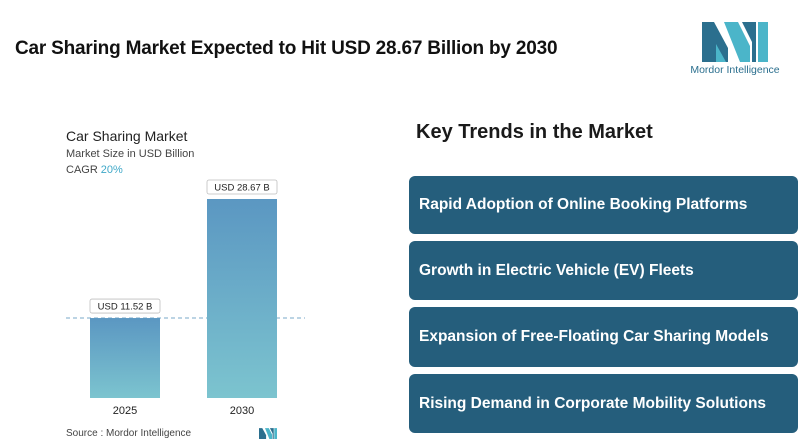 The width and height of the screenshot is (800, 447). What do you see at coordinates (242, 411) in the screenshot?
I see `x-tick-label: 2030` at bounding box center [242, 411].